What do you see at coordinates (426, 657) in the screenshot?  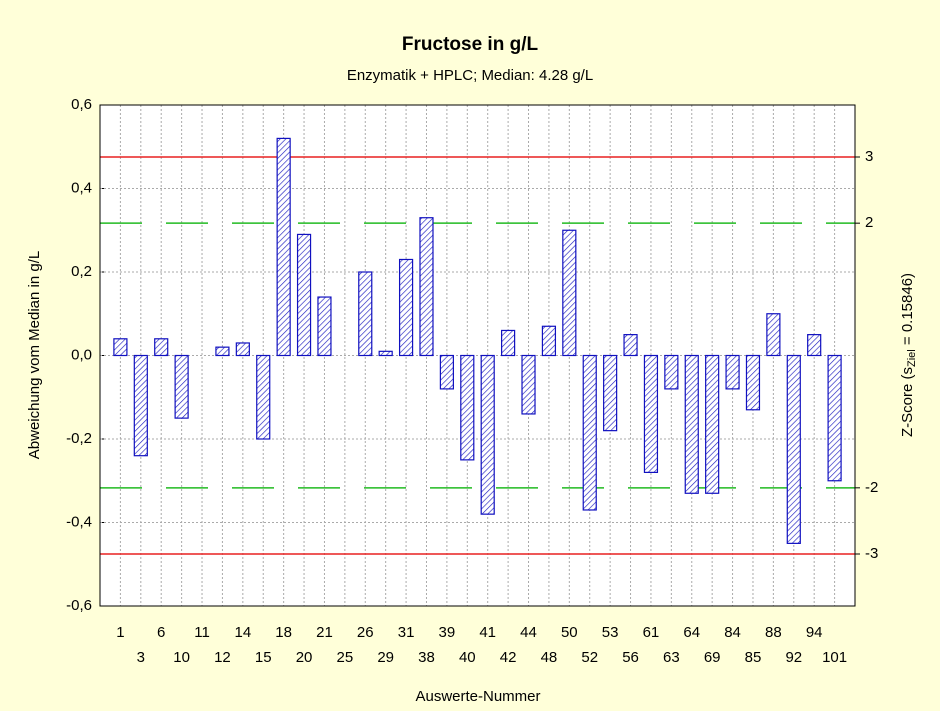 I see `x-tick-label: 38` at bounding box center [426, 657].